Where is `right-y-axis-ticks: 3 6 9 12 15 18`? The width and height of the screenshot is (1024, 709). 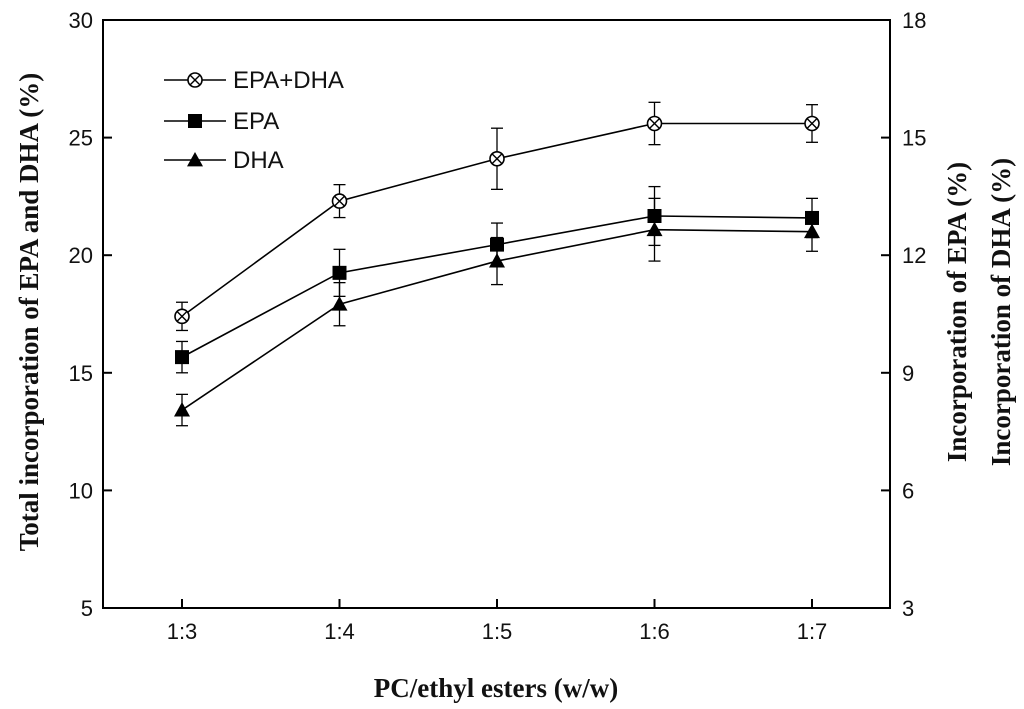 right-y-axis-ticks: 3 6 9 12 15 18 is located at coordinates (903, 314).